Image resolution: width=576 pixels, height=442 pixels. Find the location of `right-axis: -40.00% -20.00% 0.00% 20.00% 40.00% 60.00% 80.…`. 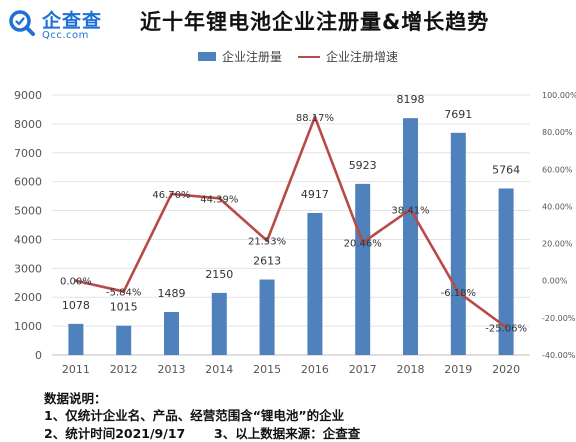

right-axis: -40.00% -20.00% 0.00% 20.00% 40.00% 60.00% 80.… is located at coordinates (559, 225).